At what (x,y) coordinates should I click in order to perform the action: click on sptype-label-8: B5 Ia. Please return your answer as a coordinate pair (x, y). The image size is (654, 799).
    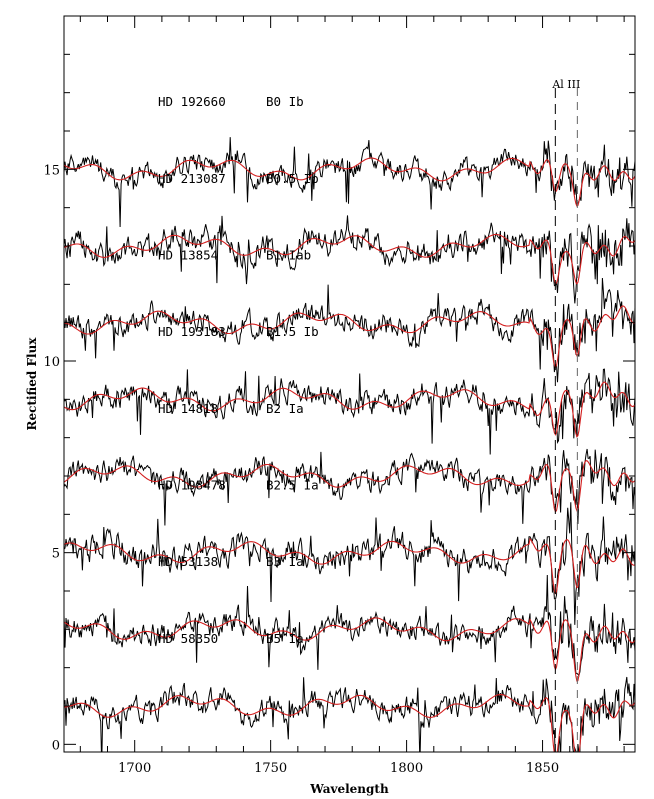
    Looking at the image, I should click on (285, 638).